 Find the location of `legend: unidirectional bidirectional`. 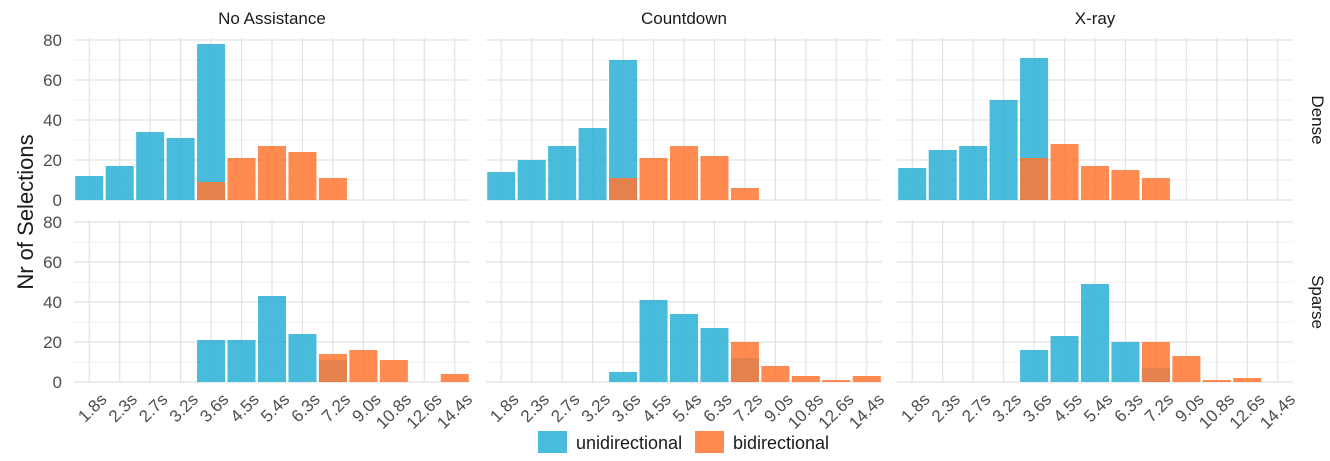

legend: unidirectional bidirectional is located at coordinates (683, 442).